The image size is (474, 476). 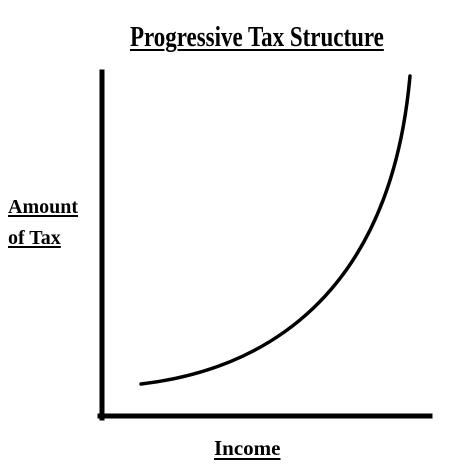 I want to click on diagram-title: Progressive Tax Structure, so click(x=257, y=37).